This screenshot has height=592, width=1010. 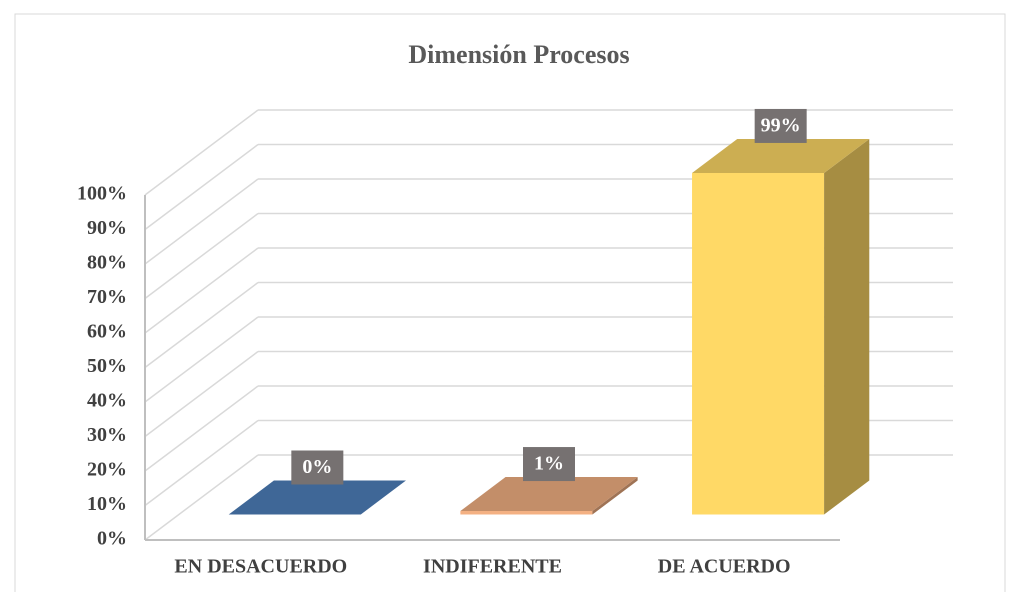 I want to click on y-tick-label: 0%, so click(x=112, y=539).